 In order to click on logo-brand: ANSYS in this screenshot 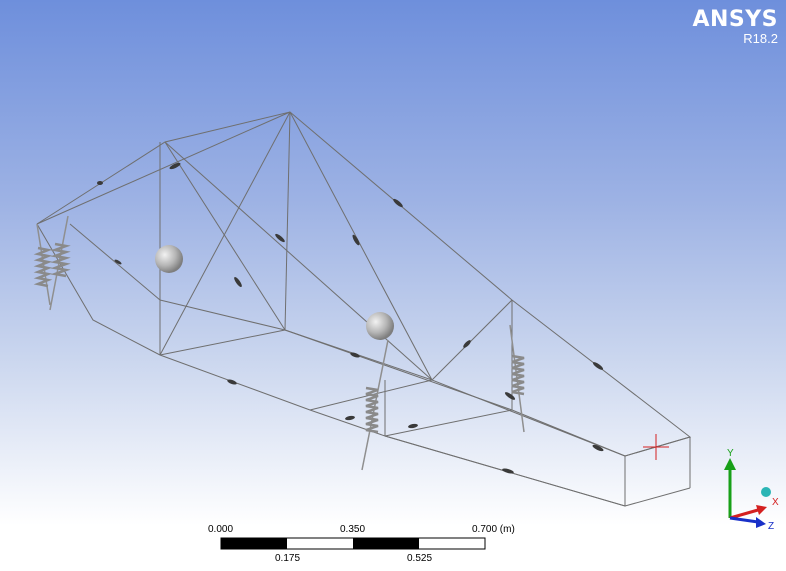, I will do `click(735, 19)`.